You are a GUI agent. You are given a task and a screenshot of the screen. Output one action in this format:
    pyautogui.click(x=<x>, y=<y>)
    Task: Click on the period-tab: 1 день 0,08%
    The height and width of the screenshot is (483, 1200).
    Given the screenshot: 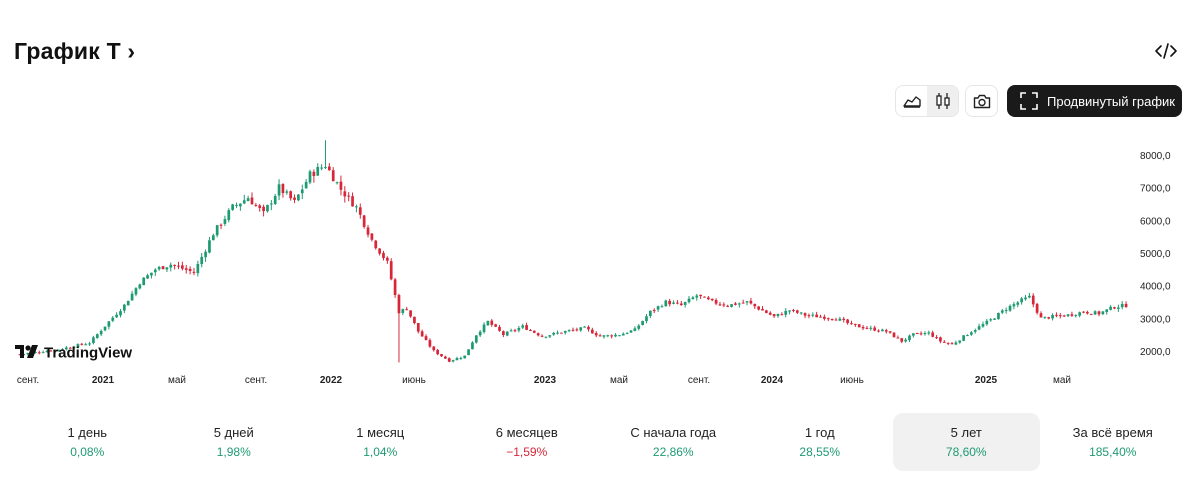 What is the action you would take?
    pyautogui.click(x=87, y=442)
    